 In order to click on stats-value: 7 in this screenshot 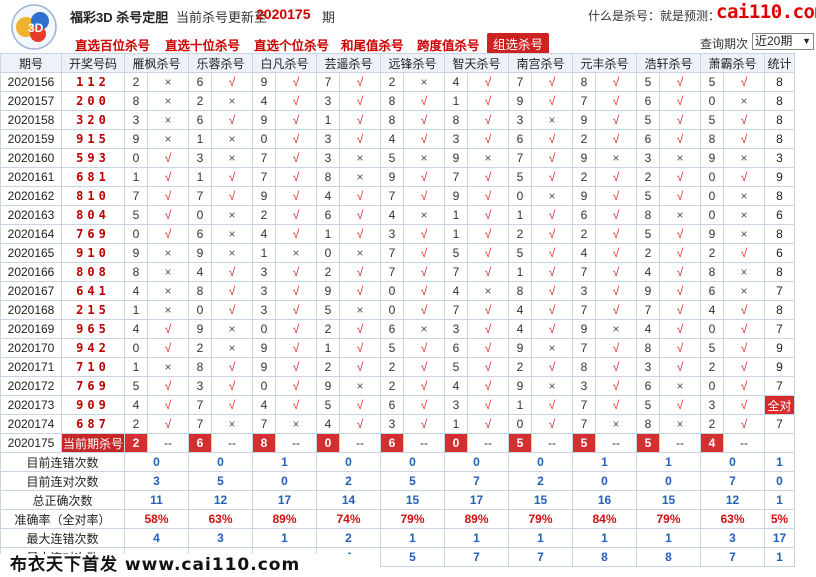, I will do `click(540, 557)`.